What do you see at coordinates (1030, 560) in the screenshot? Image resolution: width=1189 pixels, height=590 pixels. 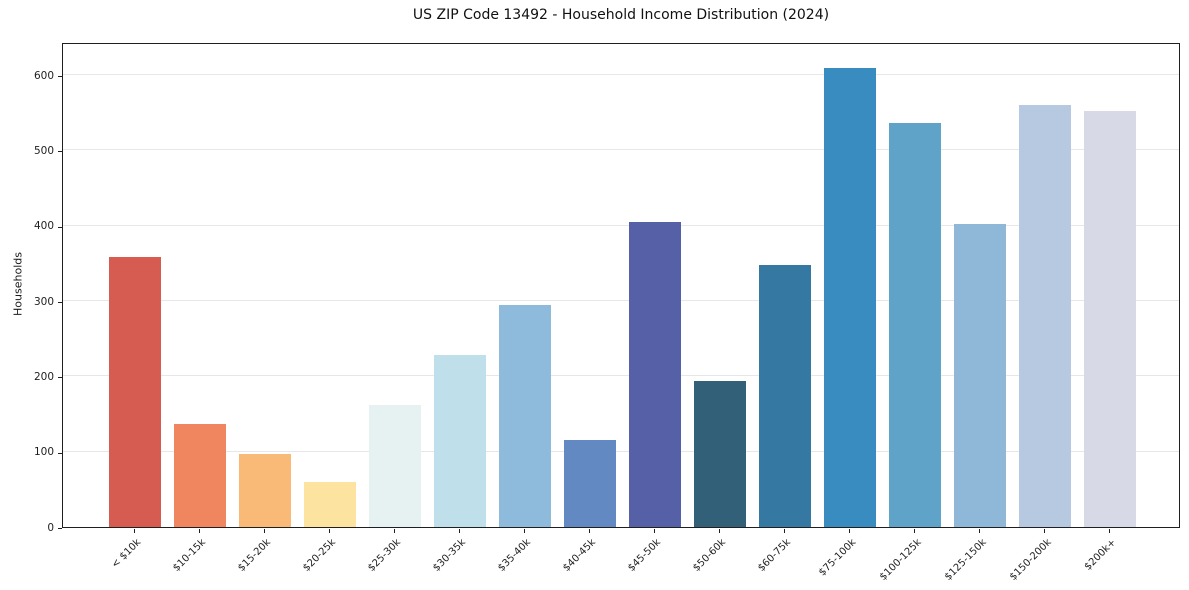 I see `x-tick-label: $150-200k` at bounding box center [1030, 560].